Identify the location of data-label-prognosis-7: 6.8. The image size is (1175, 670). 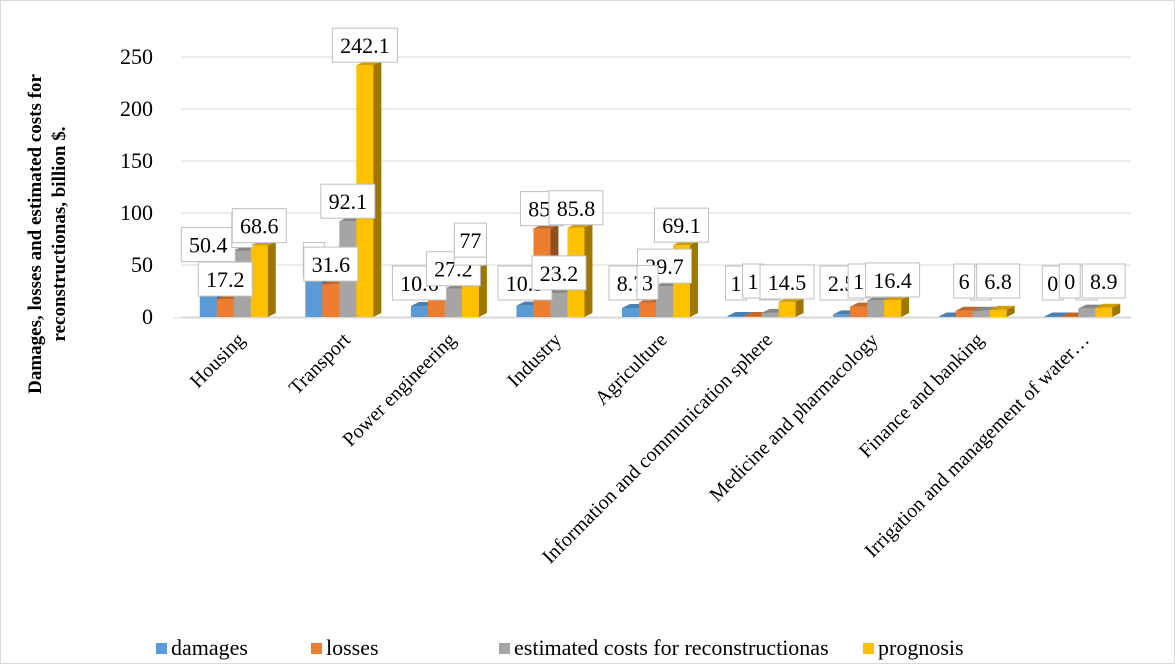
(998, 281).